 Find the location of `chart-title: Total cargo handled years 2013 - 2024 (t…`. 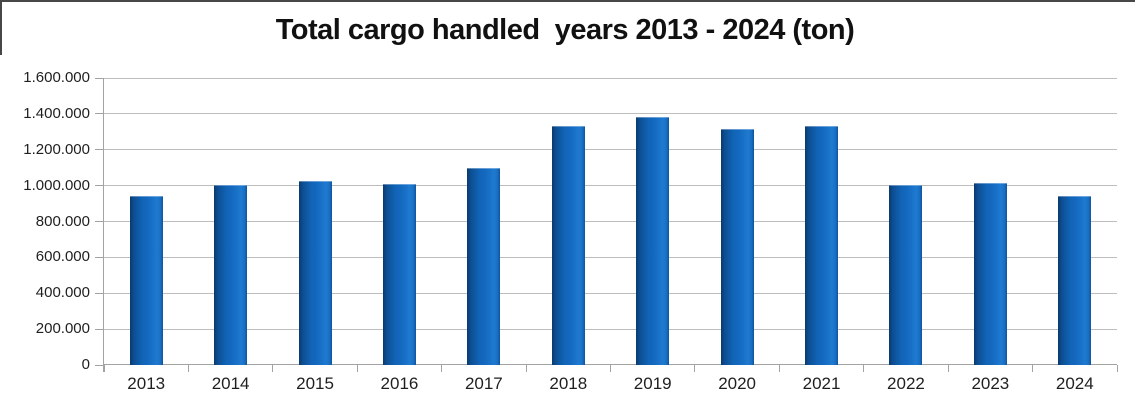

chart-title: Total cargo handled years 2013 - 2024 (t… is located at coordinates (565, 30).